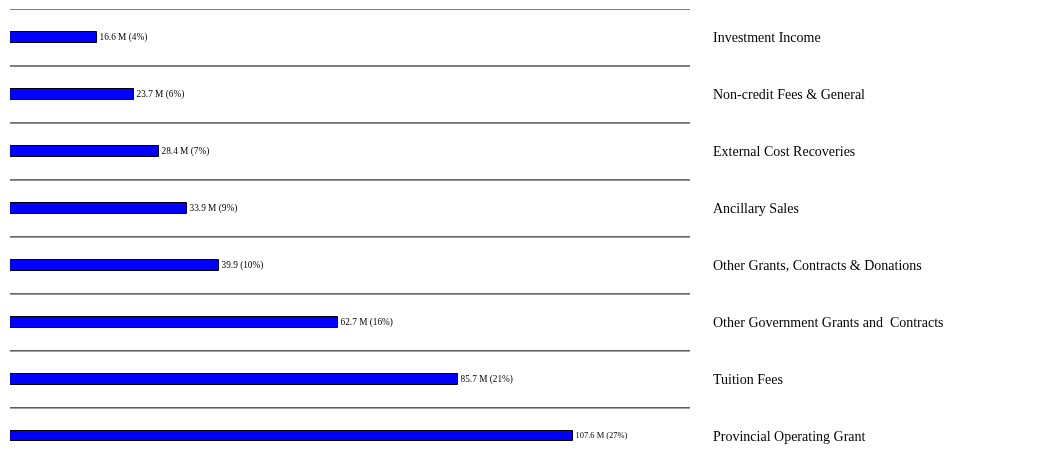 This screenshot has height=462, width=1037. Describe the element at coordinates (242, 265) in the screenshot. I see `data-label: 39.9 (10%)` at that location.